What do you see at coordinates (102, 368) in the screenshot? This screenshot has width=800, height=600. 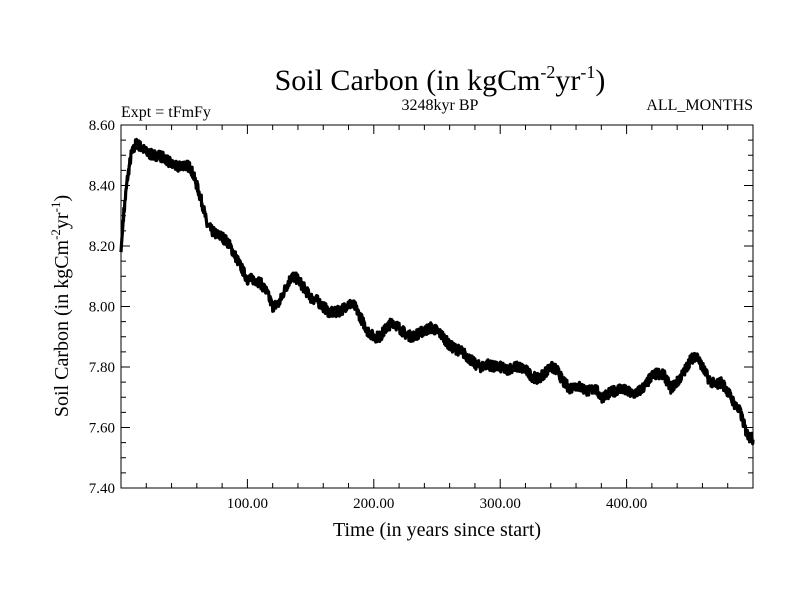 I see `y-tick-label: 7.80` at bounding box center [102, 368].